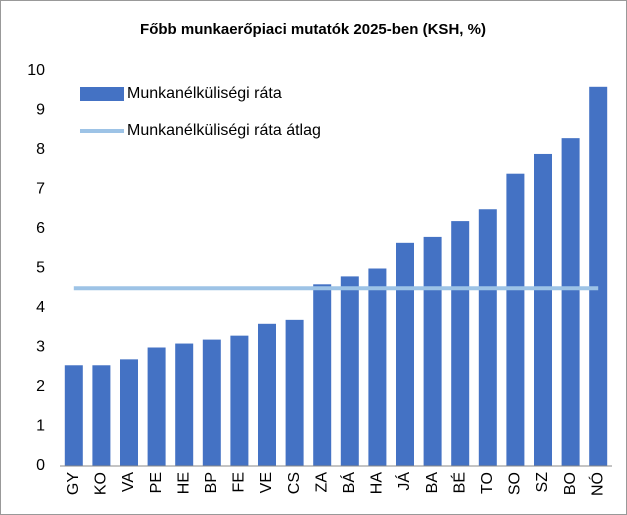 Image resolution: width=627 pixels, height=515 pixels. What do you see at coordinates (40, 347) in the screenshot?
I see `y-tick-label: 3` at bounding box center [40, 347].